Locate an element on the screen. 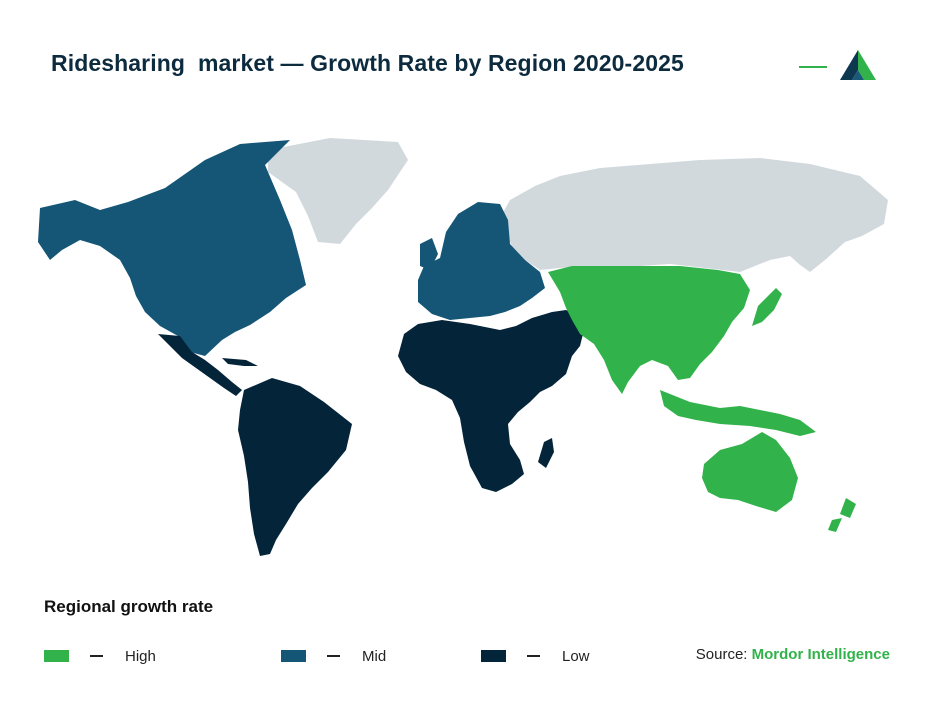 This screenshot has height=706, width=925. legend-item-high: High is located at coordinates (100, 656).